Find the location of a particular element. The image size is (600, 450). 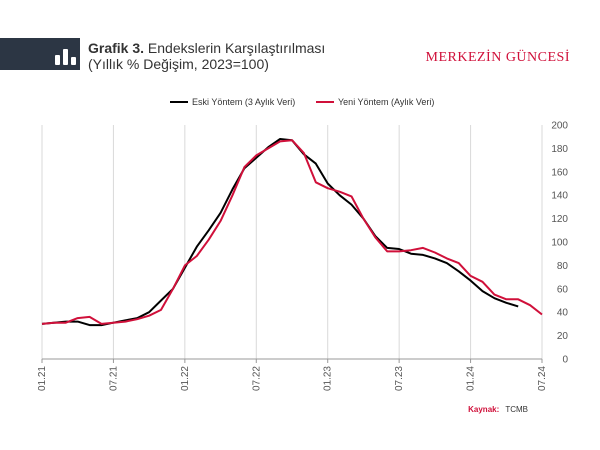

y-tick-label: 0 is located at coordinates (565, 360).